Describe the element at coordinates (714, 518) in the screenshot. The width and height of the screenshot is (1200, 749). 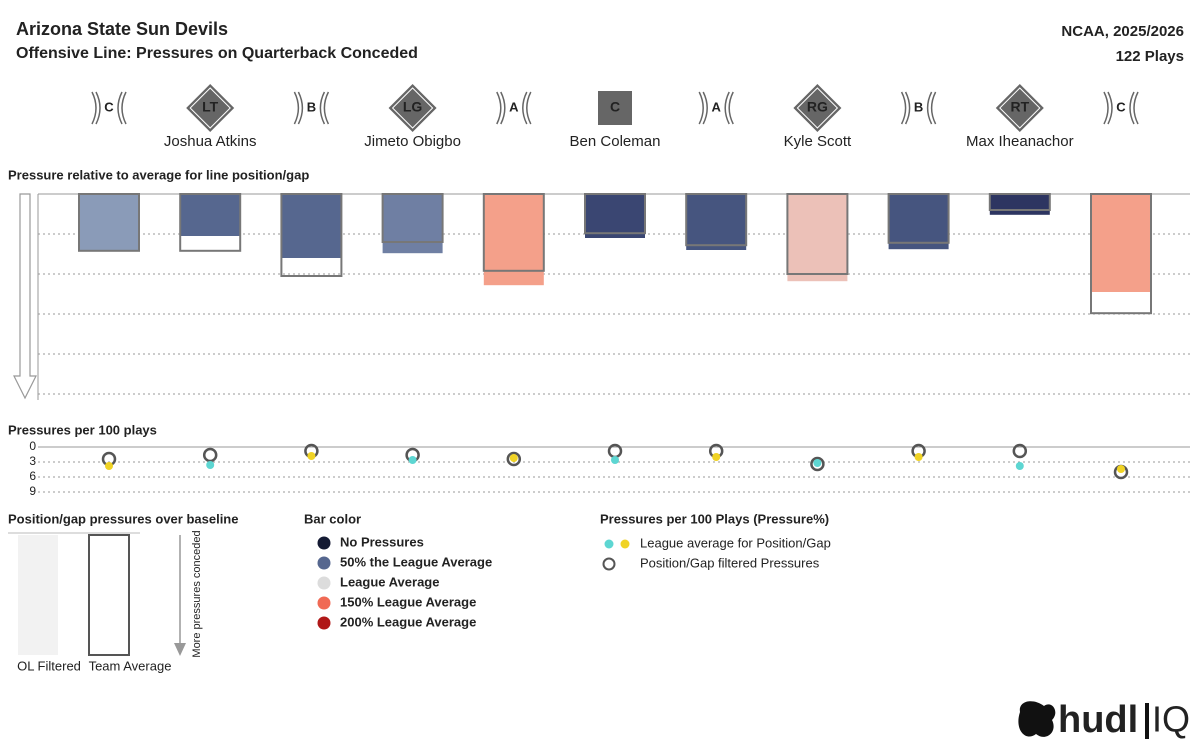
I see `legend-title: Pressures per 100 Plays (Pressure%)` at that location.